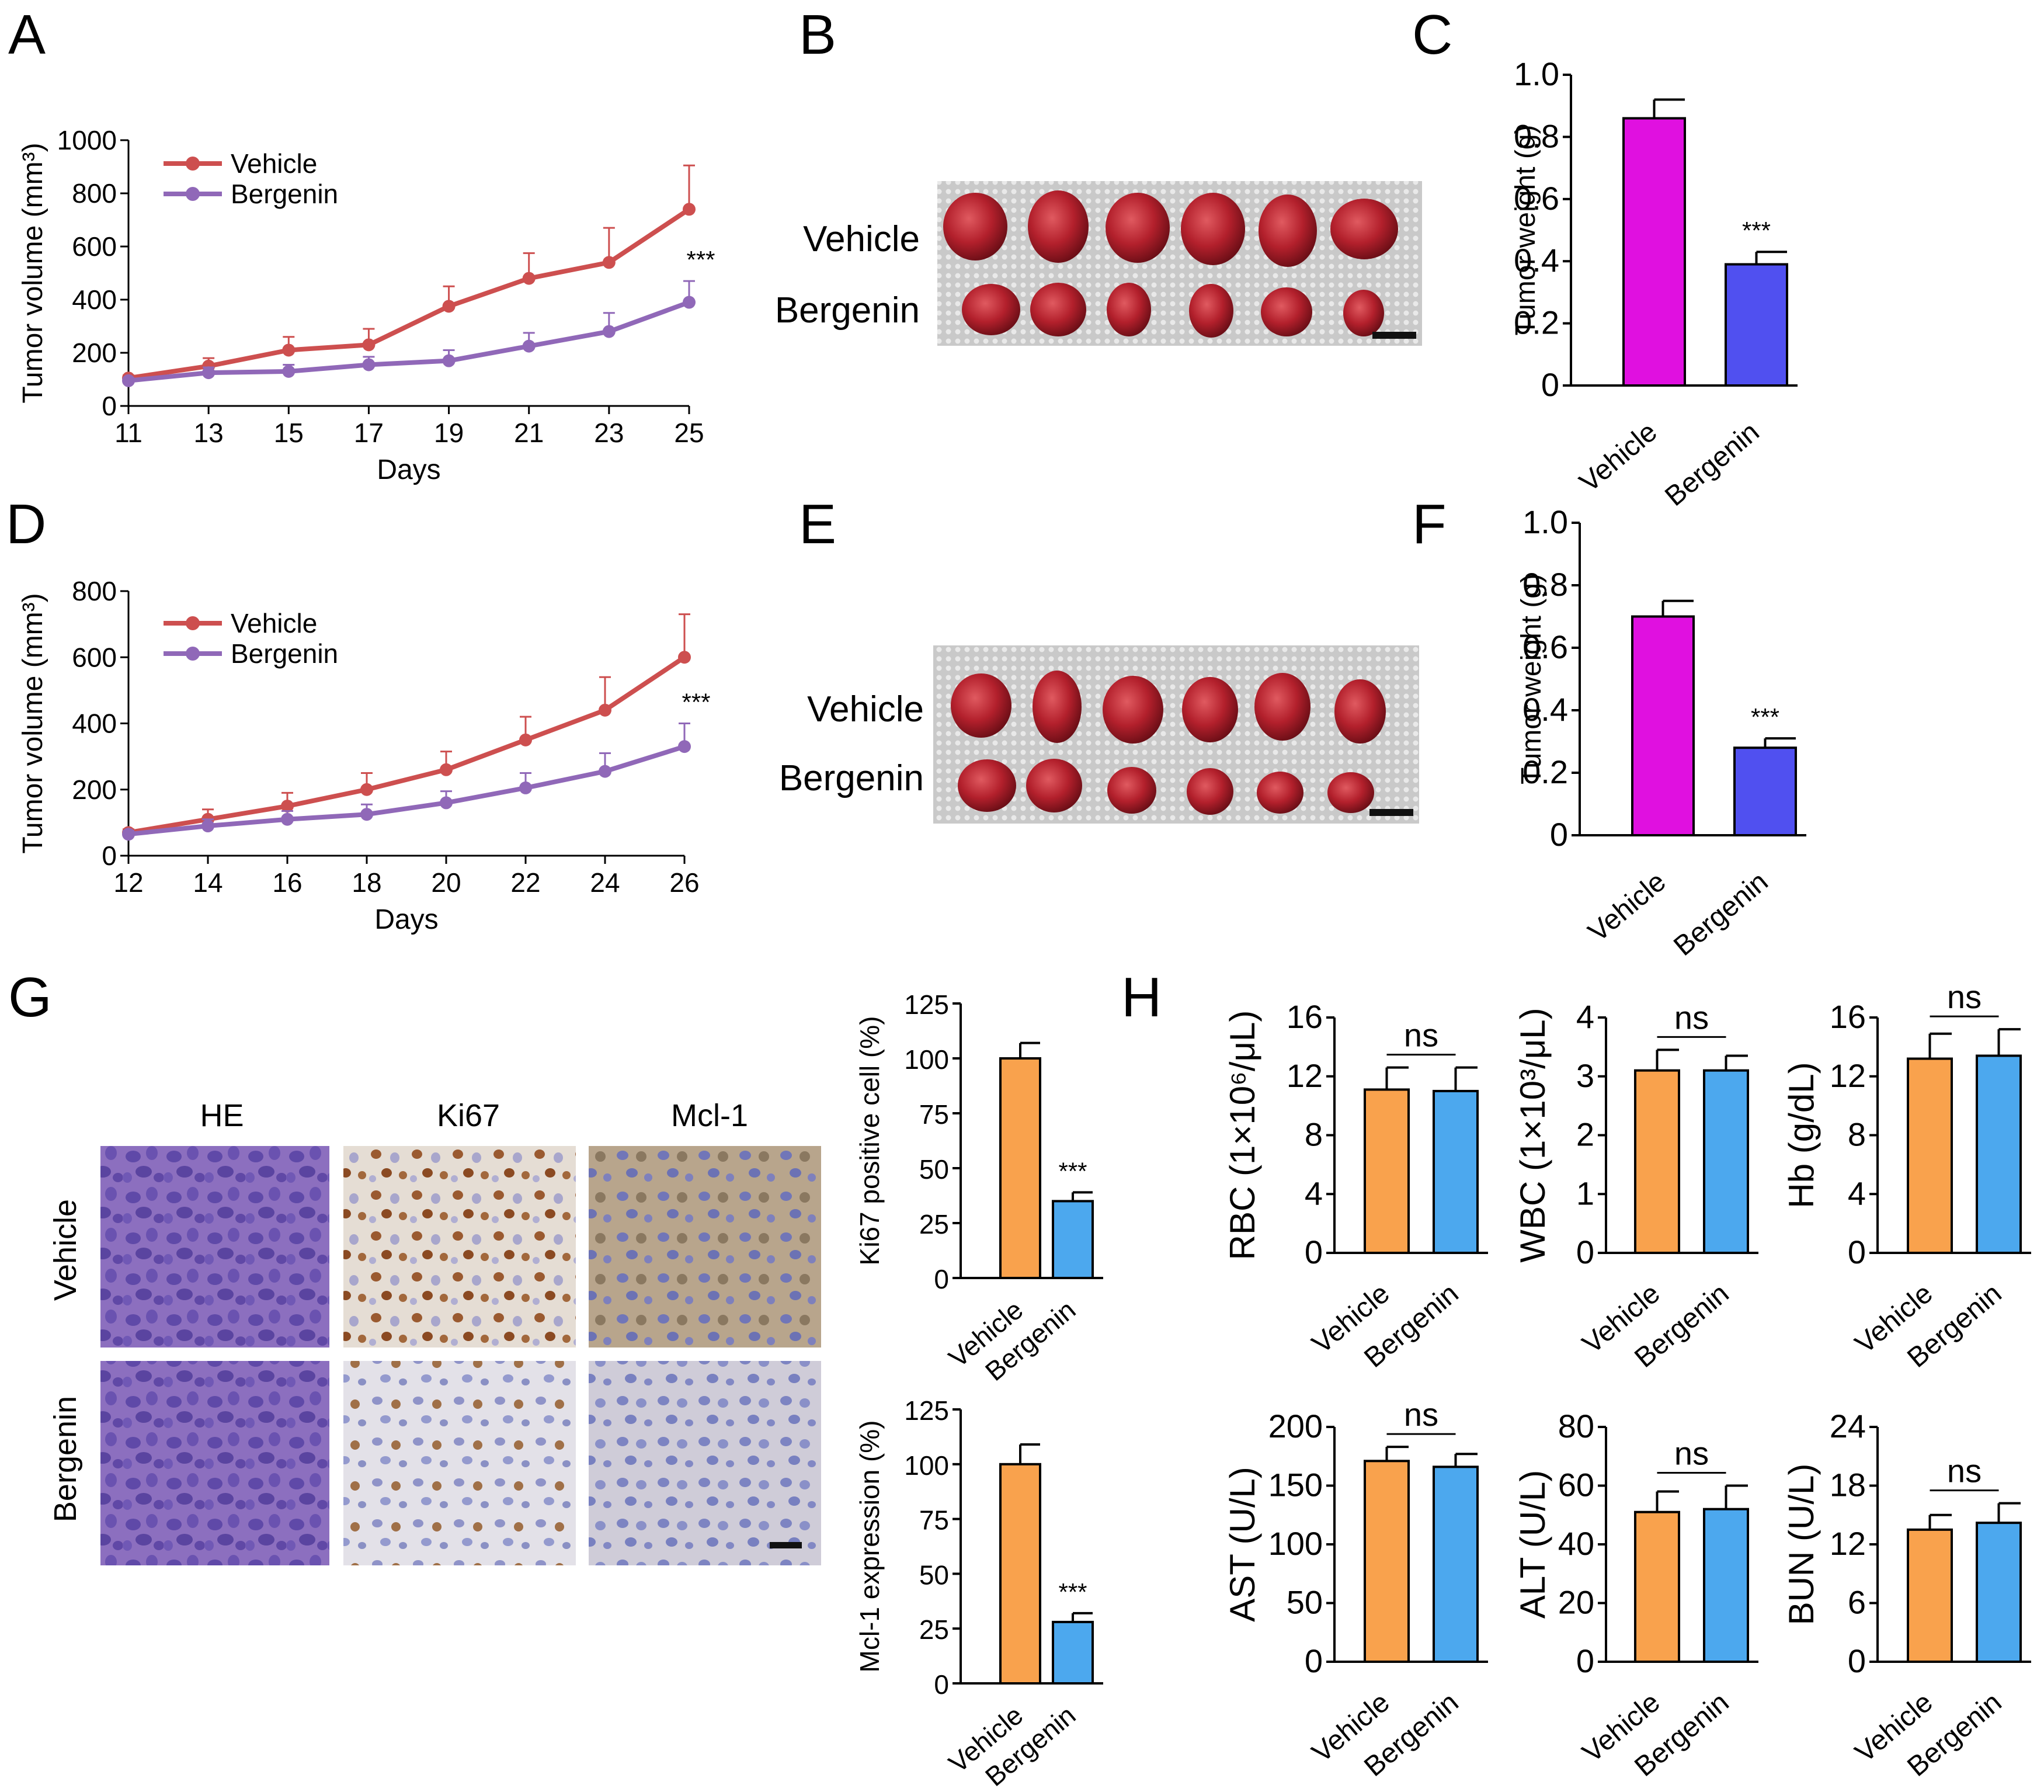  What do you see at coordinates (525, 882) in the screenshot?
I see `x-tick-label: 22` at bounding box center [525, 882].